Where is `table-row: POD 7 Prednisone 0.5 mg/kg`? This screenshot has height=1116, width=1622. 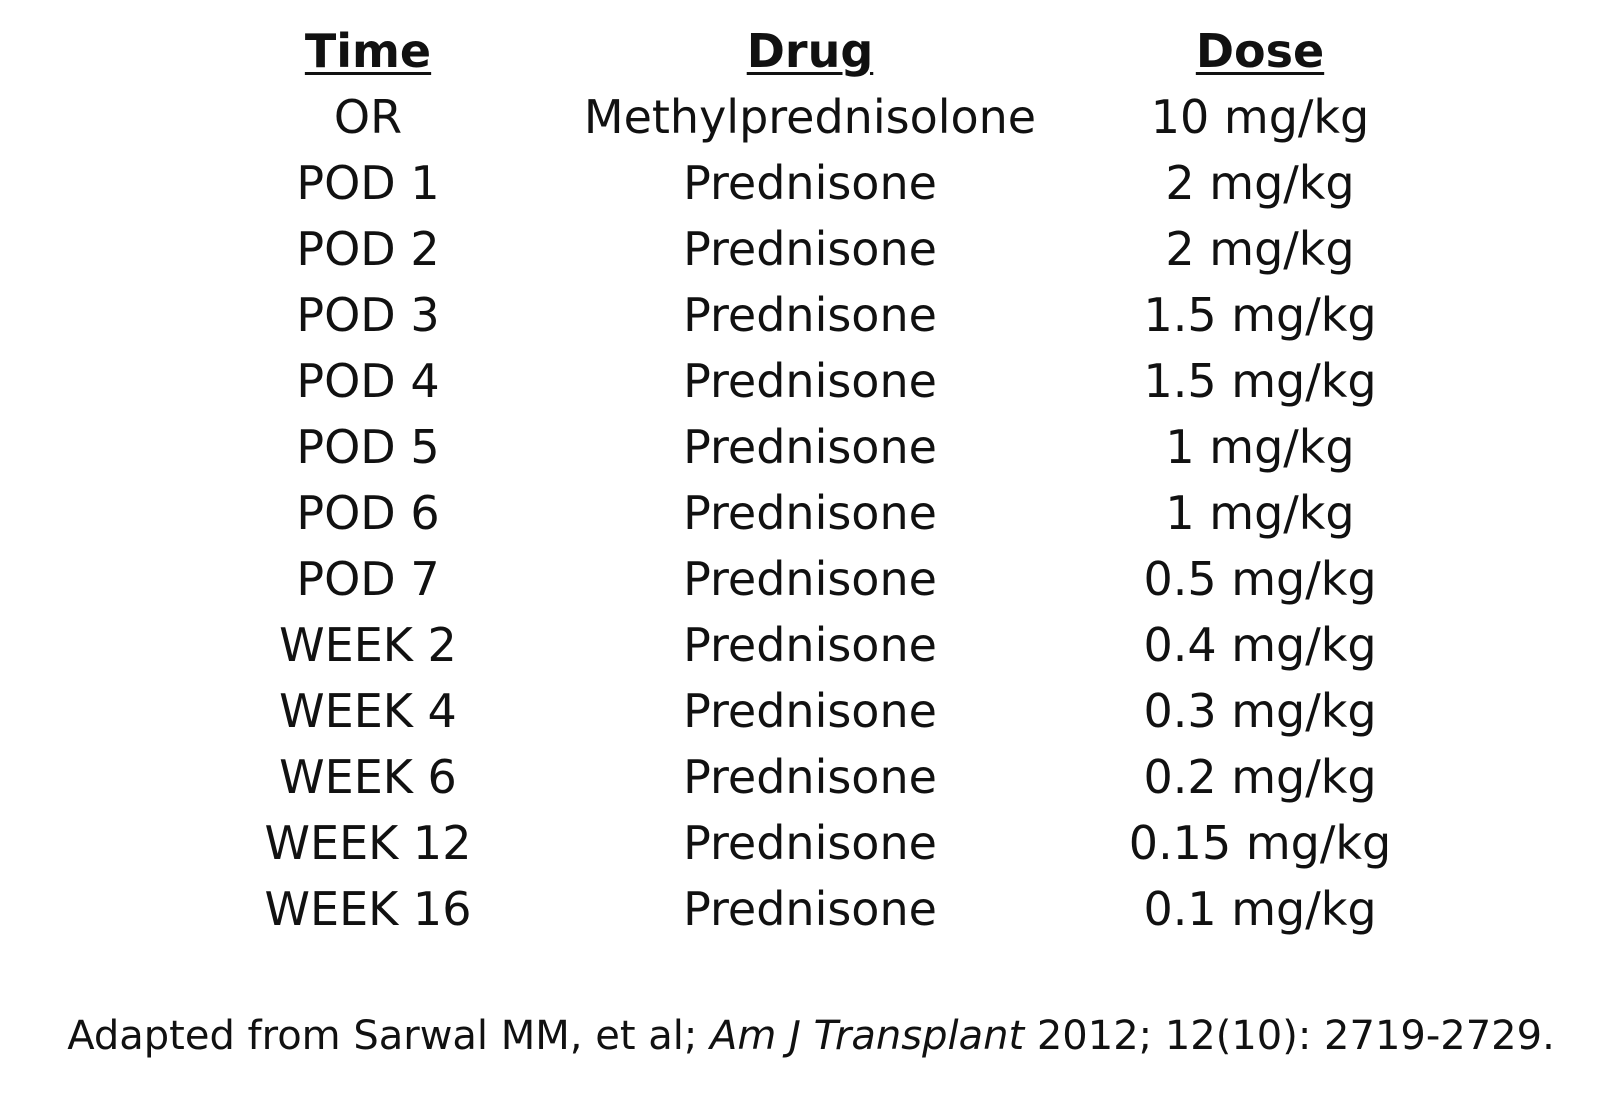 table-row: POD 7 Prednisone 0.5 mg/kg is located at coordinates (811, 579).